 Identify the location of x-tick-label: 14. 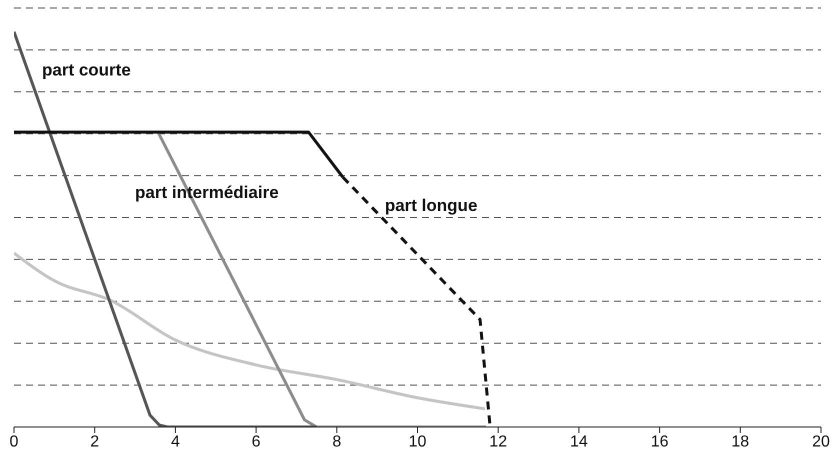
(579, 441).